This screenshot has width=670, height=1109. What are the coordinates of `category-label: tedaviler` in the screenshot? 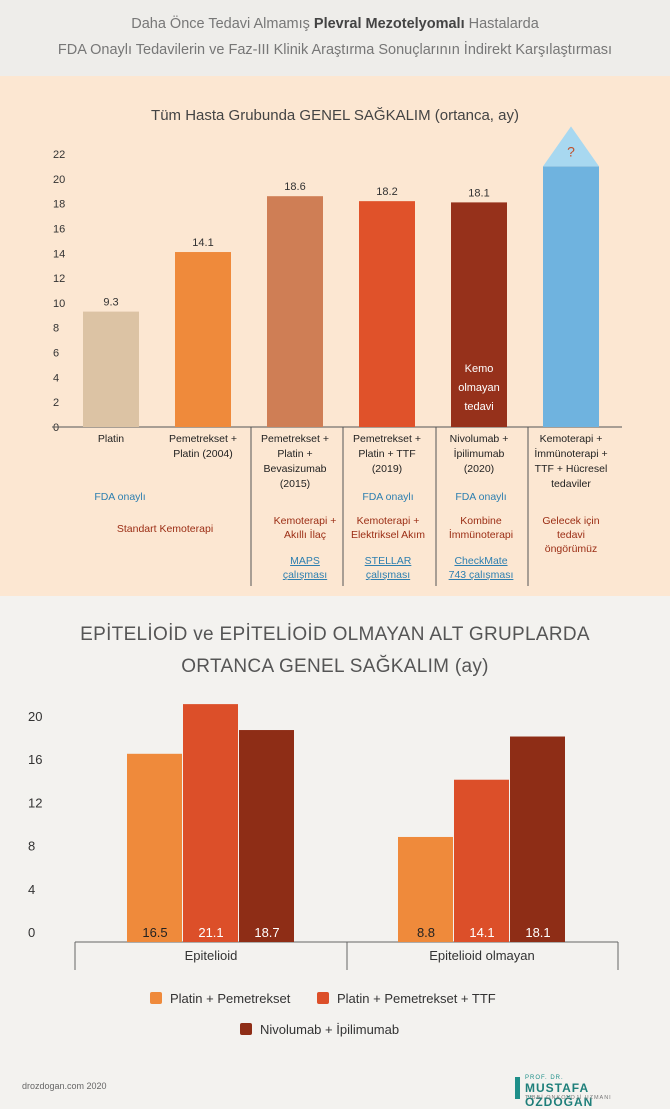 It's located at (571, 484).